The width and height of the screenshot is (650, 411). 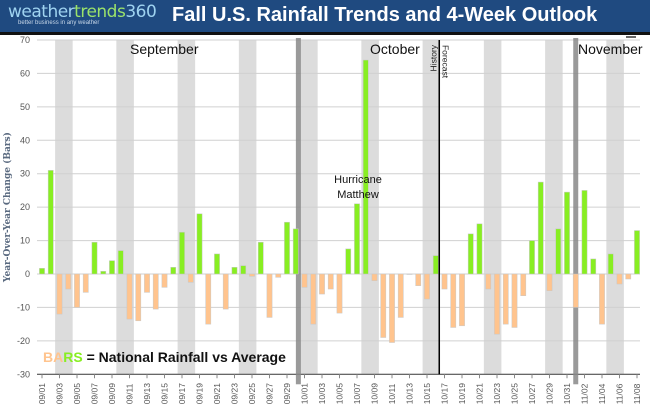 I want to click on bar-09/27, so click(x=269, y=295).